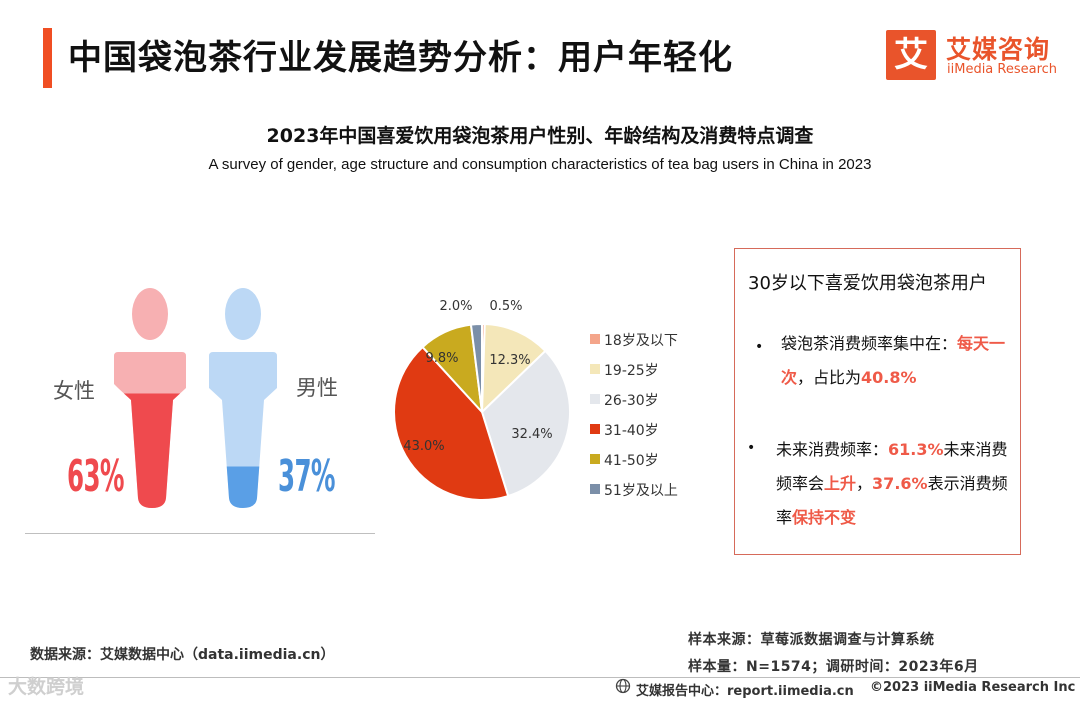 The image size is (1080, 702). What do you see at coordinates (525, 423) in the screenshot?
I see `pie-slice-26-30岁` at bounding box center [525, 423].